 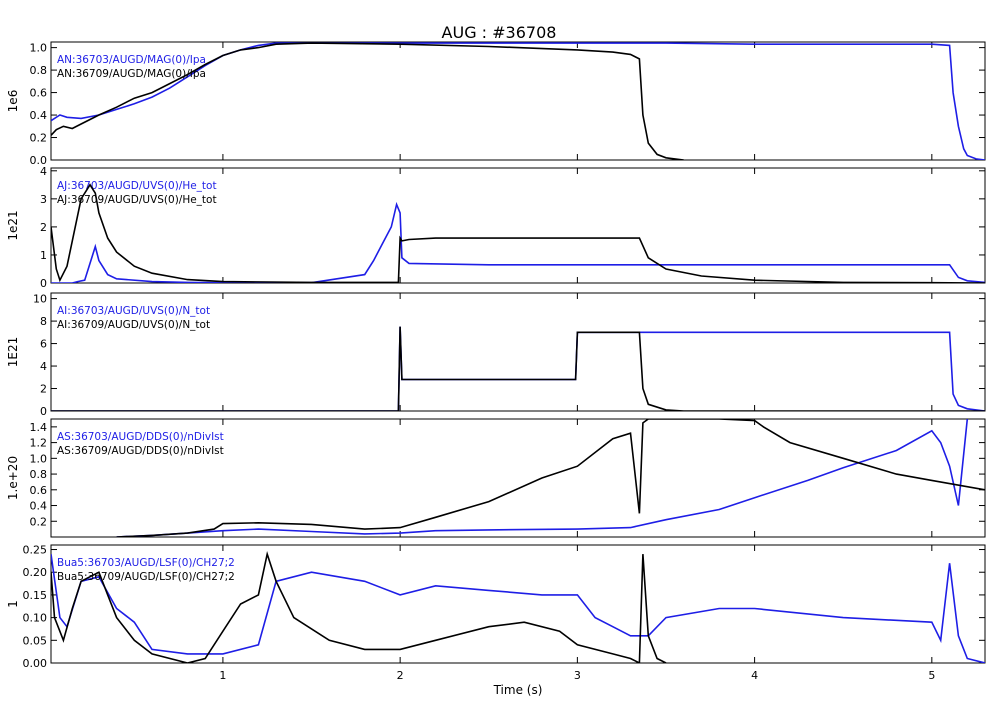 What do you see at coordinates (35, 595) in the screenshot?
I see `y-tick-label: 0.15` at bounding box center [35, 595].